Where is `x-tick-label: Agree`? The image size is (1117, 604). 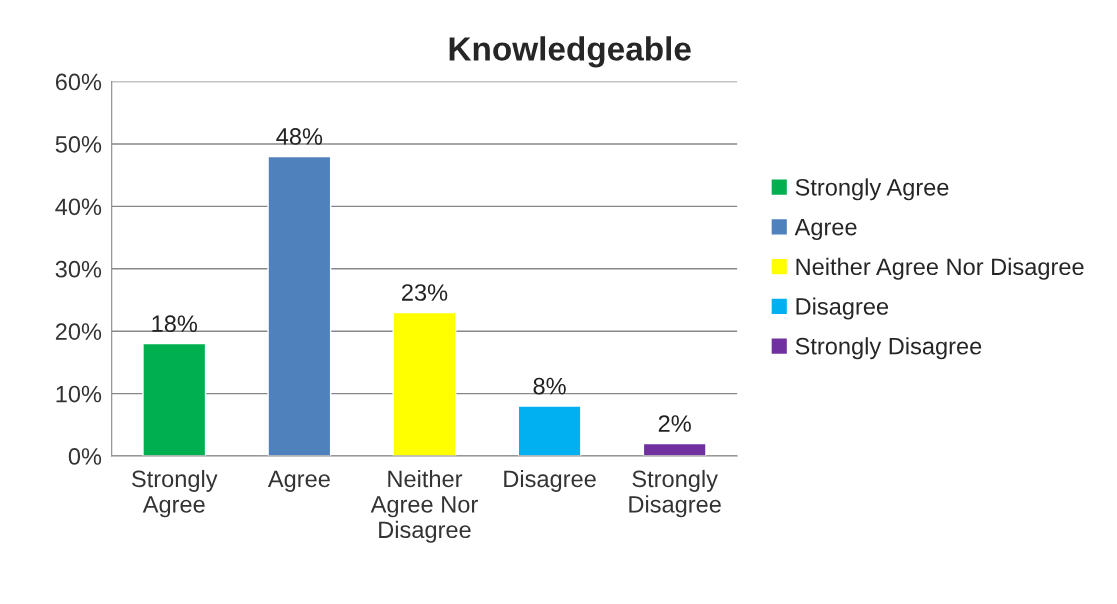 x-tick-label: Agree is located at coordinates (298, 481).